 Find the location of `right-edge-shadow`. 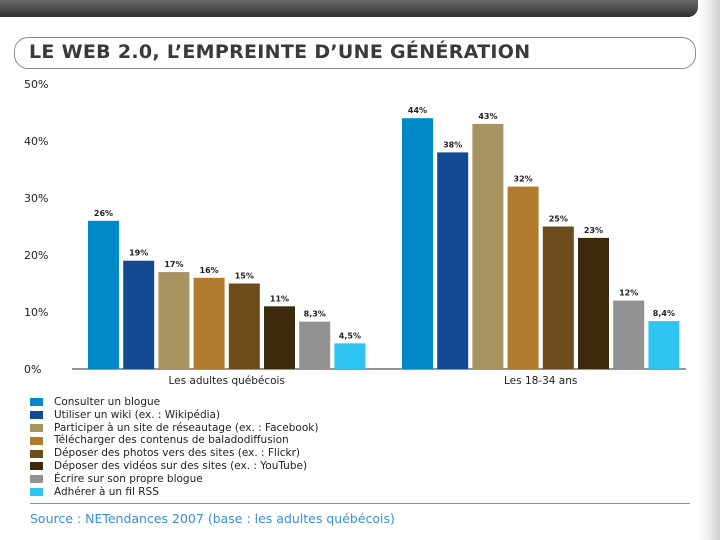

right-edge-shadow is located at coordinates (709, 270).